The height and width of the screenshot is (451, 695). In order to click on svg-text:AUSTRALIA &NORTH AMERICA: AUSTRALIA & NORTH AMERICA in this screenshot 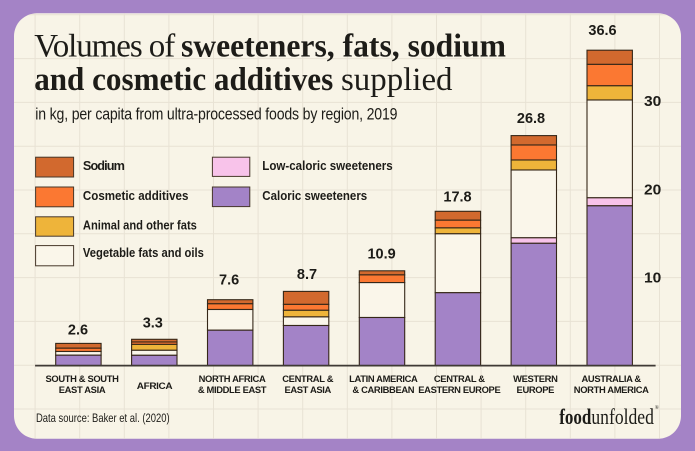, I will do `click(611, 384)`.